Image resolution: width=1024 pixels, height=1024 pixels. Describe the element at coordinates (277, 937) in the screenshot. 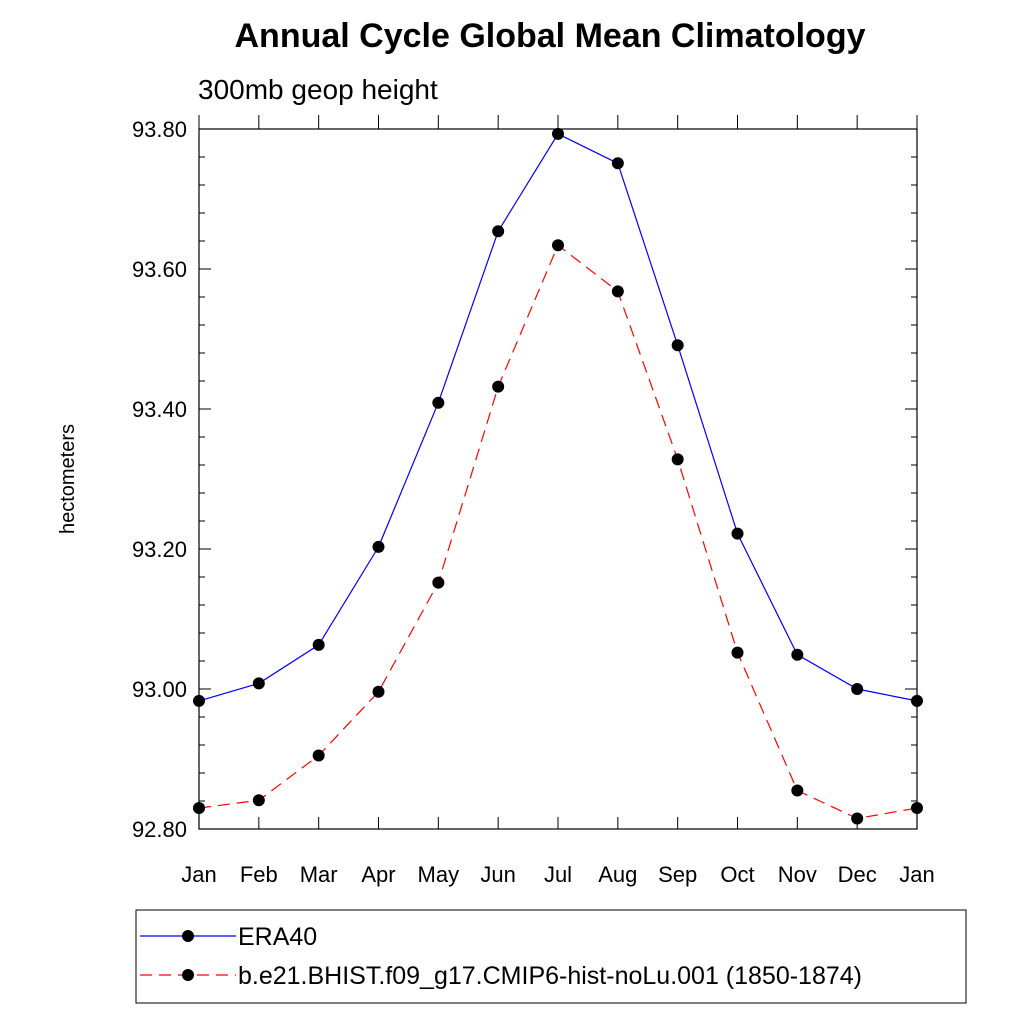

I see `legend-label-1: ERA40` at that location.